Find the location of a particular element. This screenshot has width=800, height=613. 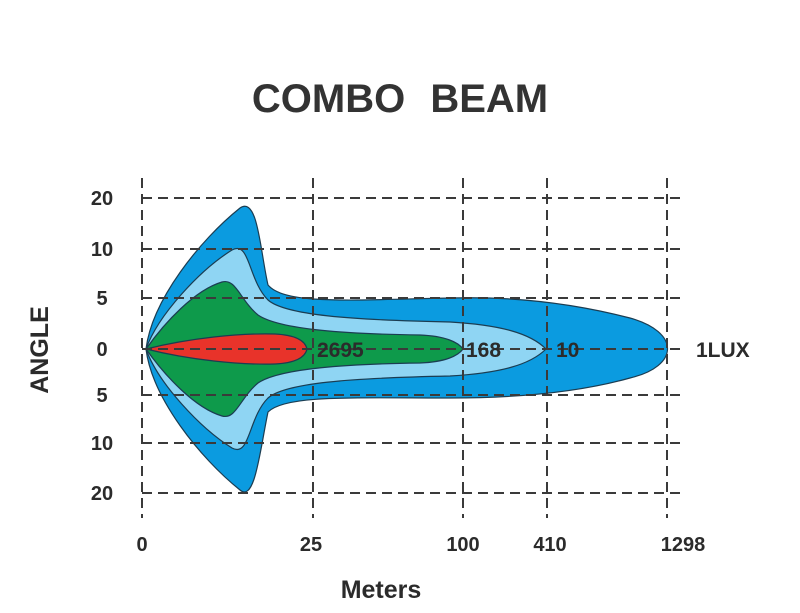

y-tick-20-bottom: 20 is located at coordinates (102, 494).